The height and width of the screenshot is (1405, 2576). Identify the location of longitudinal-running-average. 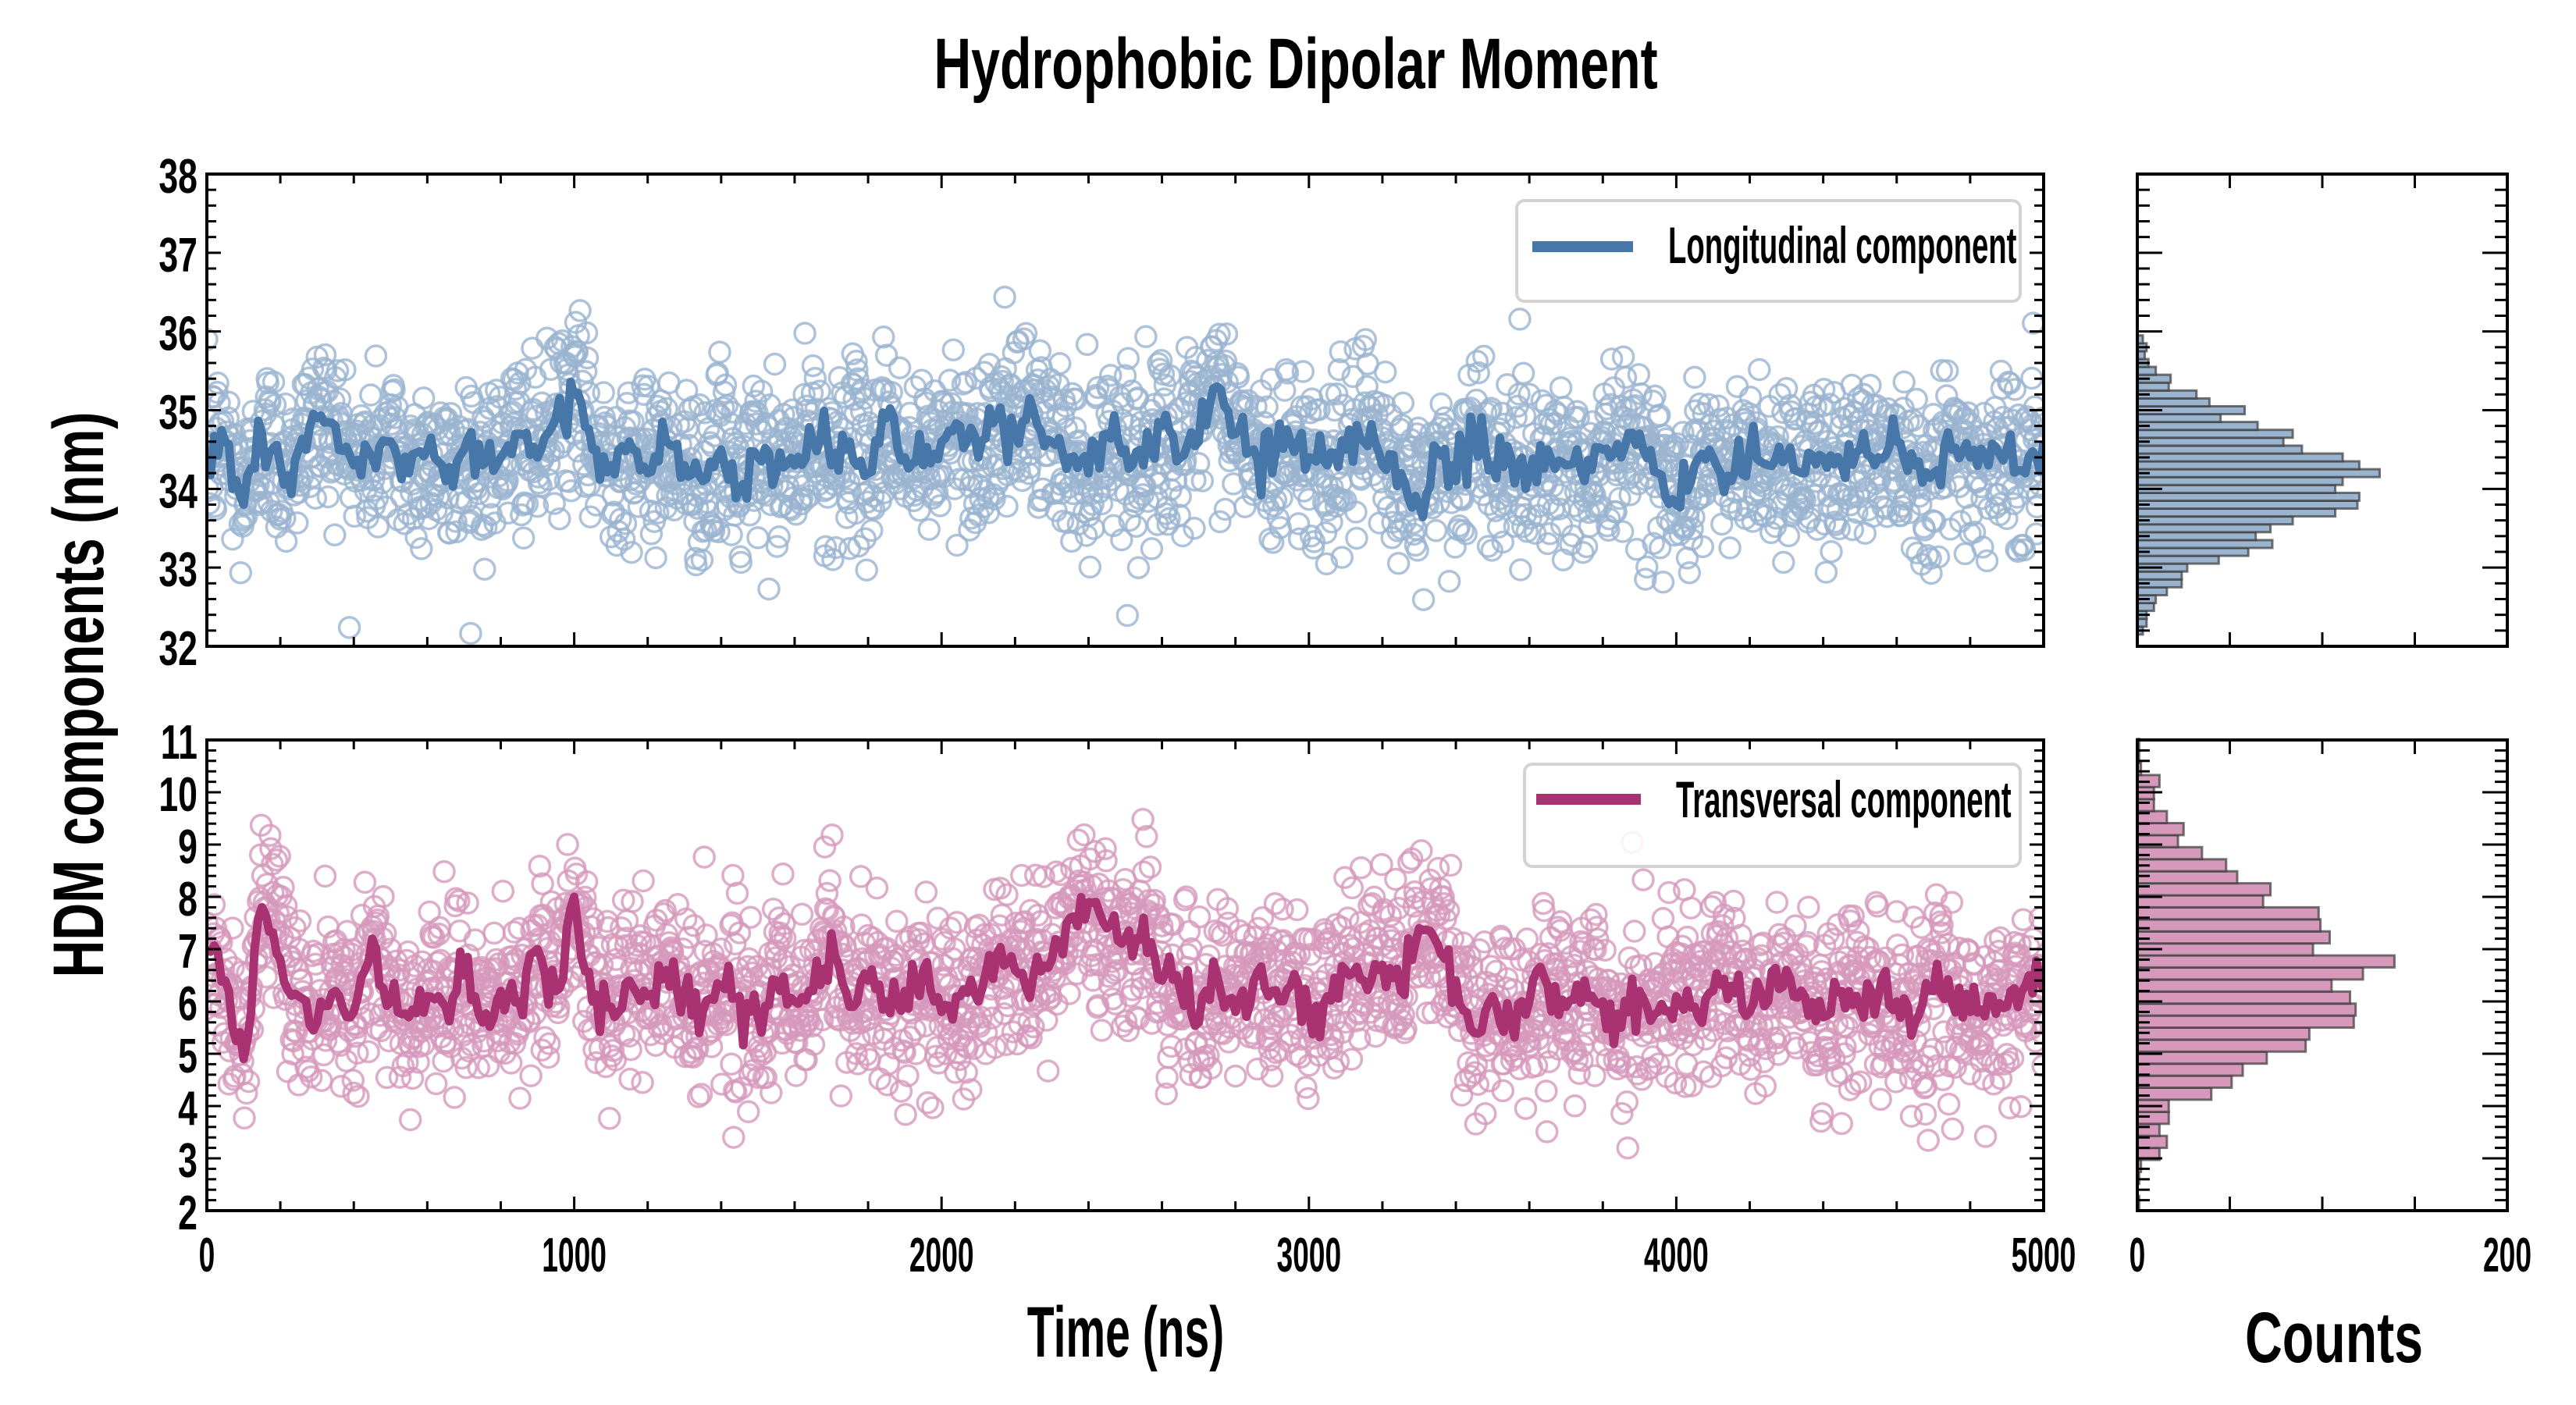
(1125, 449).